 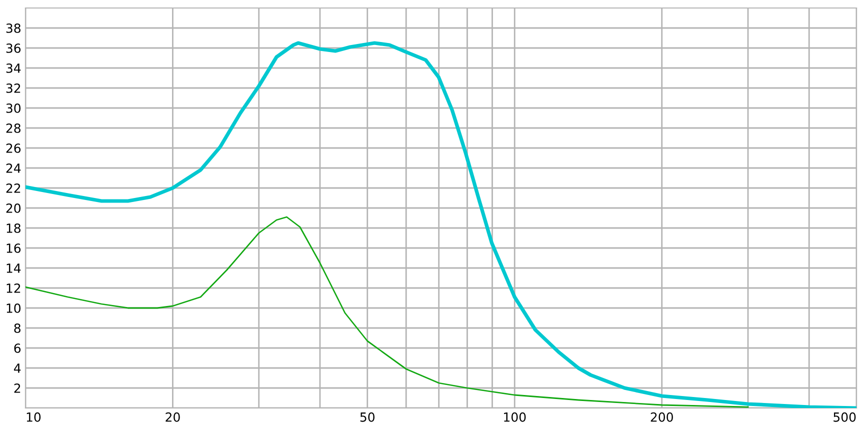 What do you see at coordinates (13, 288) in the screenshot?
I see `y-tick-label: 12` at bounding box center [13, 288].